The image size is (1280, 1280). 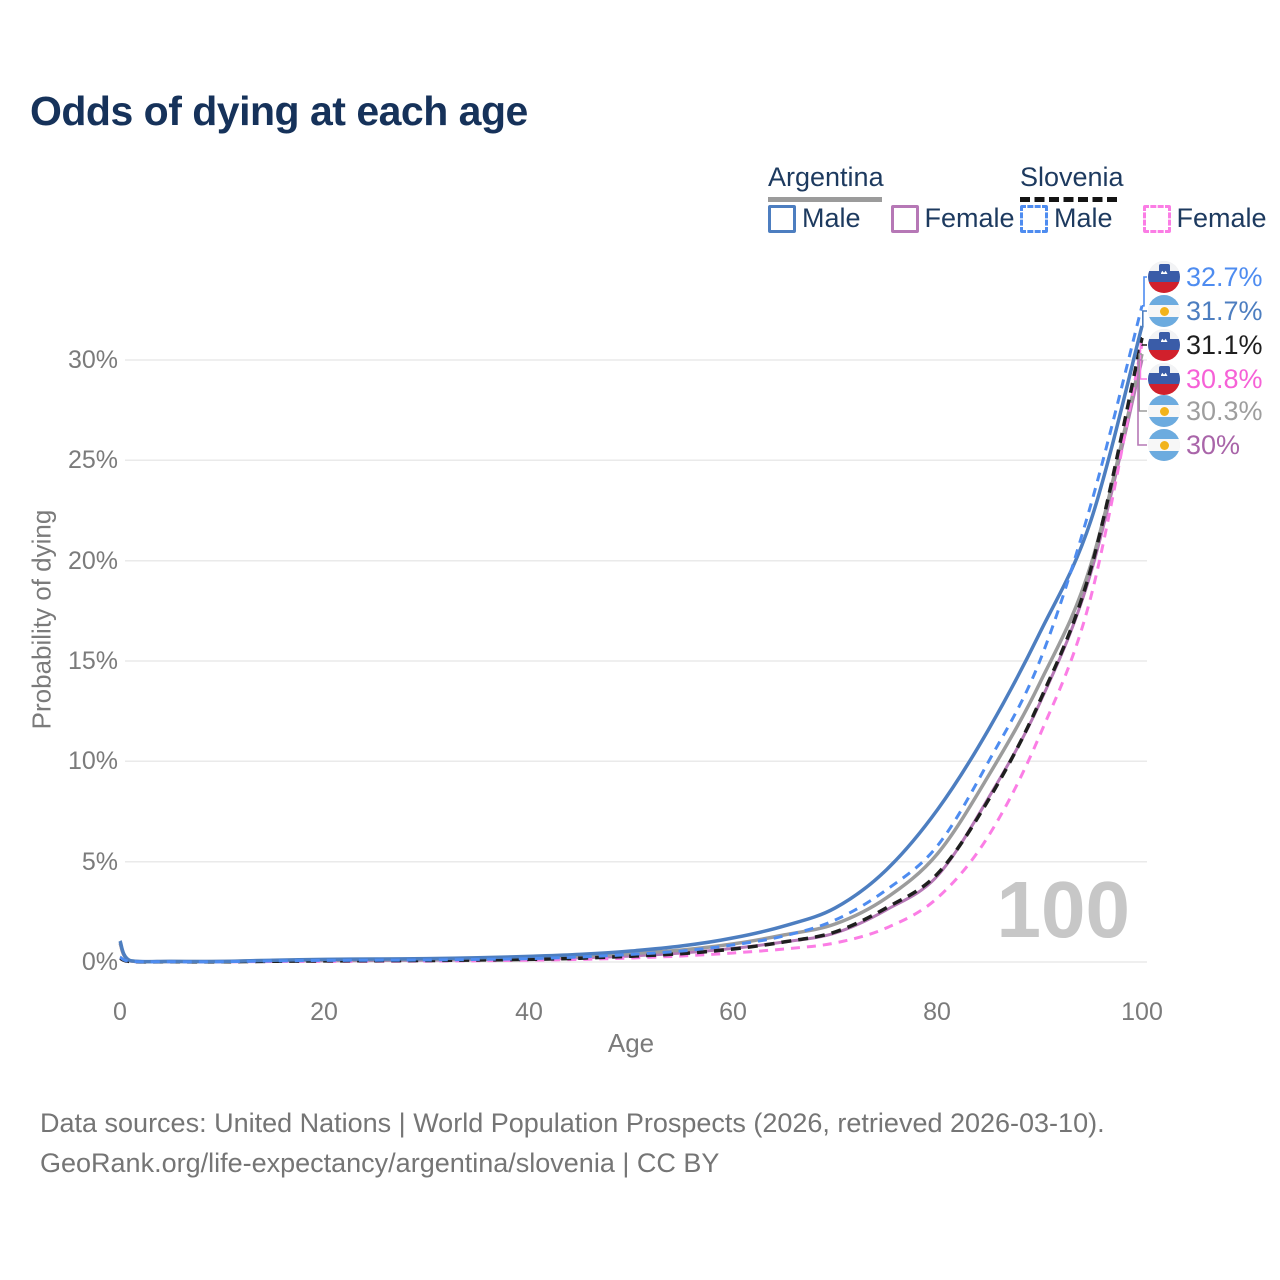 I want to click on page-title: Odds of dying at each age, so click(x=279, y=111).